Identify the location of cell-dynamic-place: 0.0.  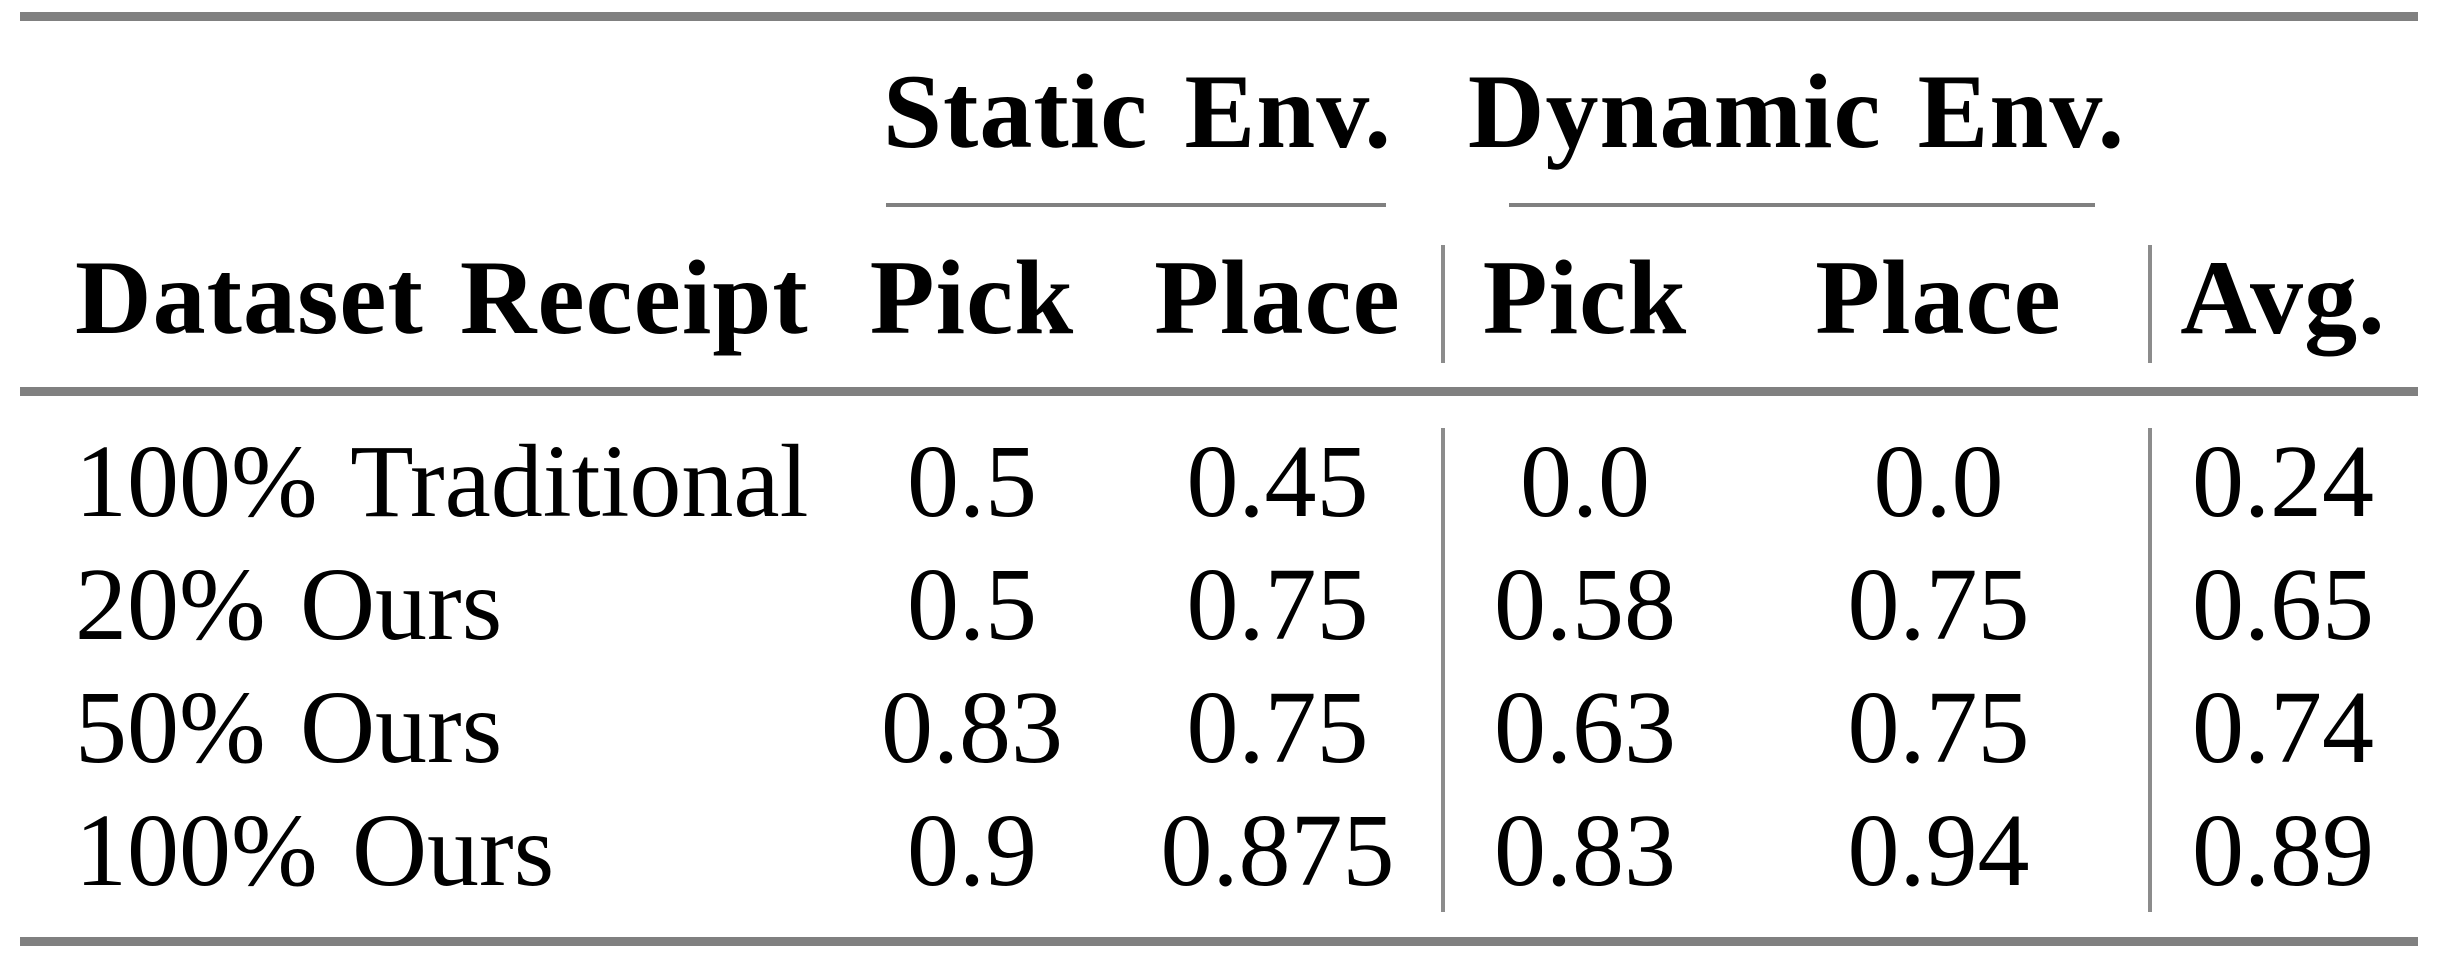
(1938, 481).